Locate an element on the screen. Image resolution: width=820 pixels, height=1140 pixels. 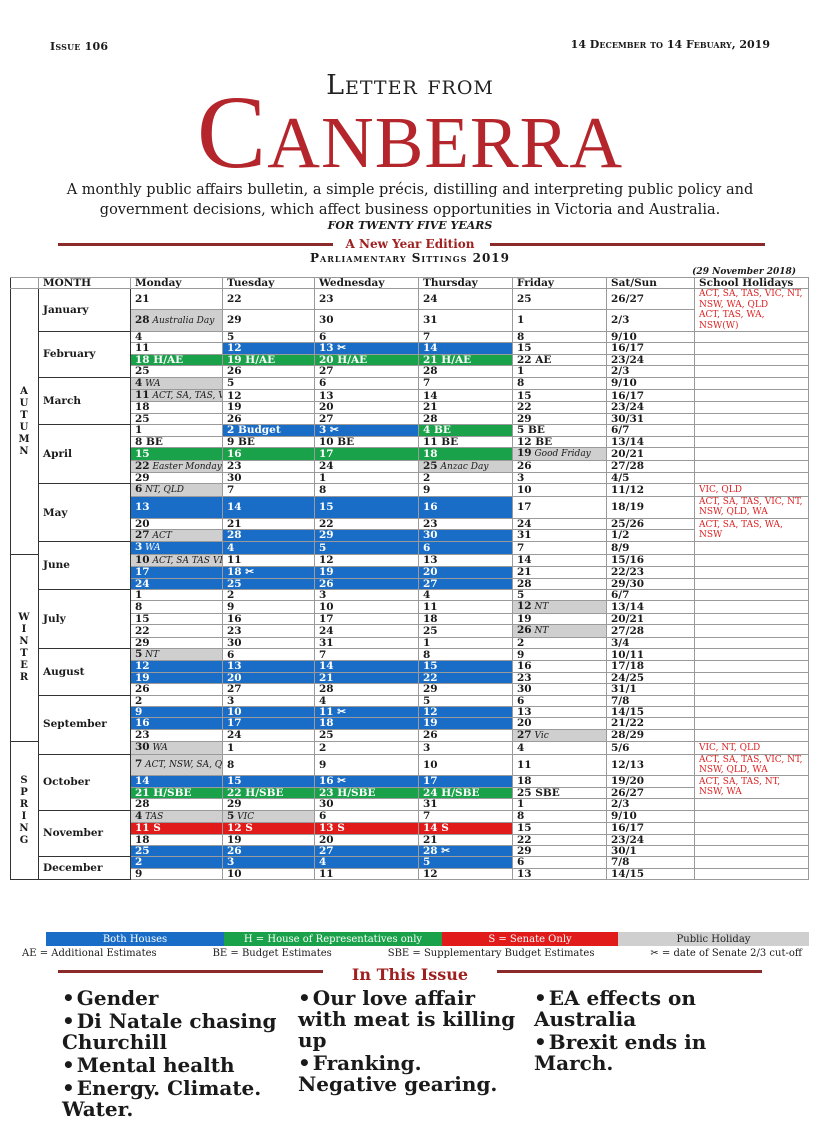
issue-item: Brexit ends in March. is located at coordinates (644, 1053).